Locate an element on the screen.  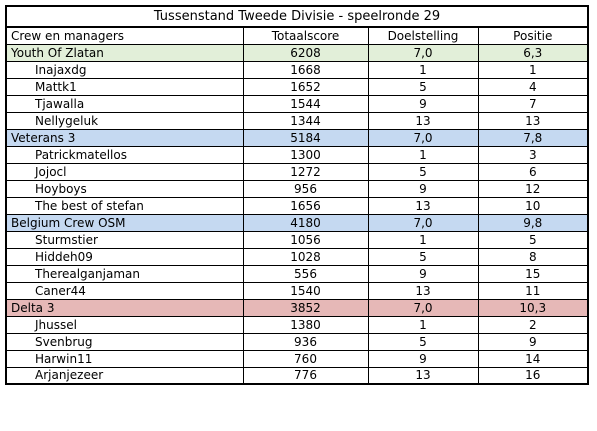
manager-total-score: 1540 is located at coordinates (305, 290).